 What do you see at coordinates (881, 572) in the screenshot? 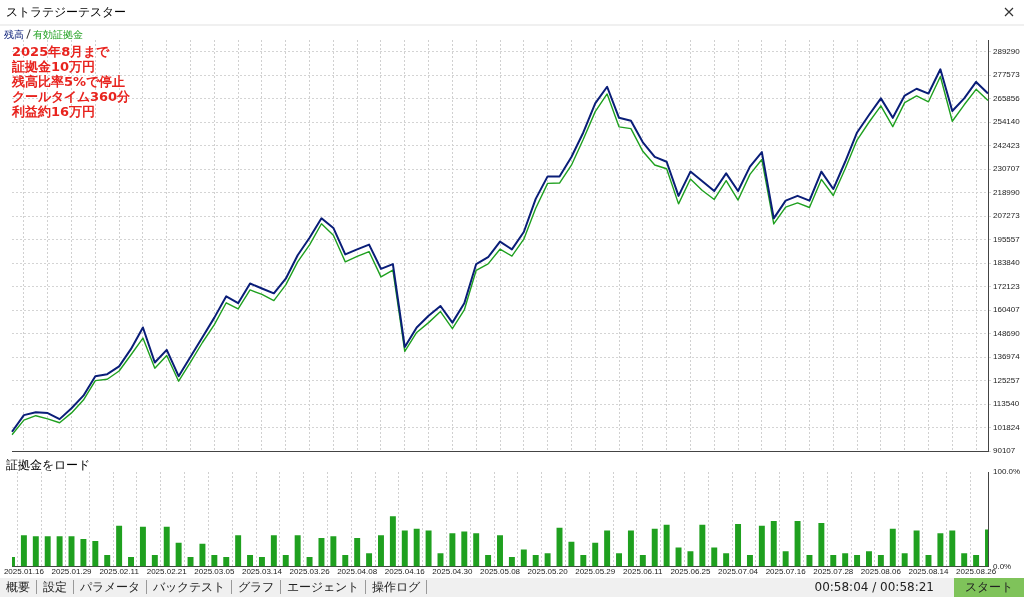
I see `x-tick-label: 2025.08.06` at bounding box center [881, 572].